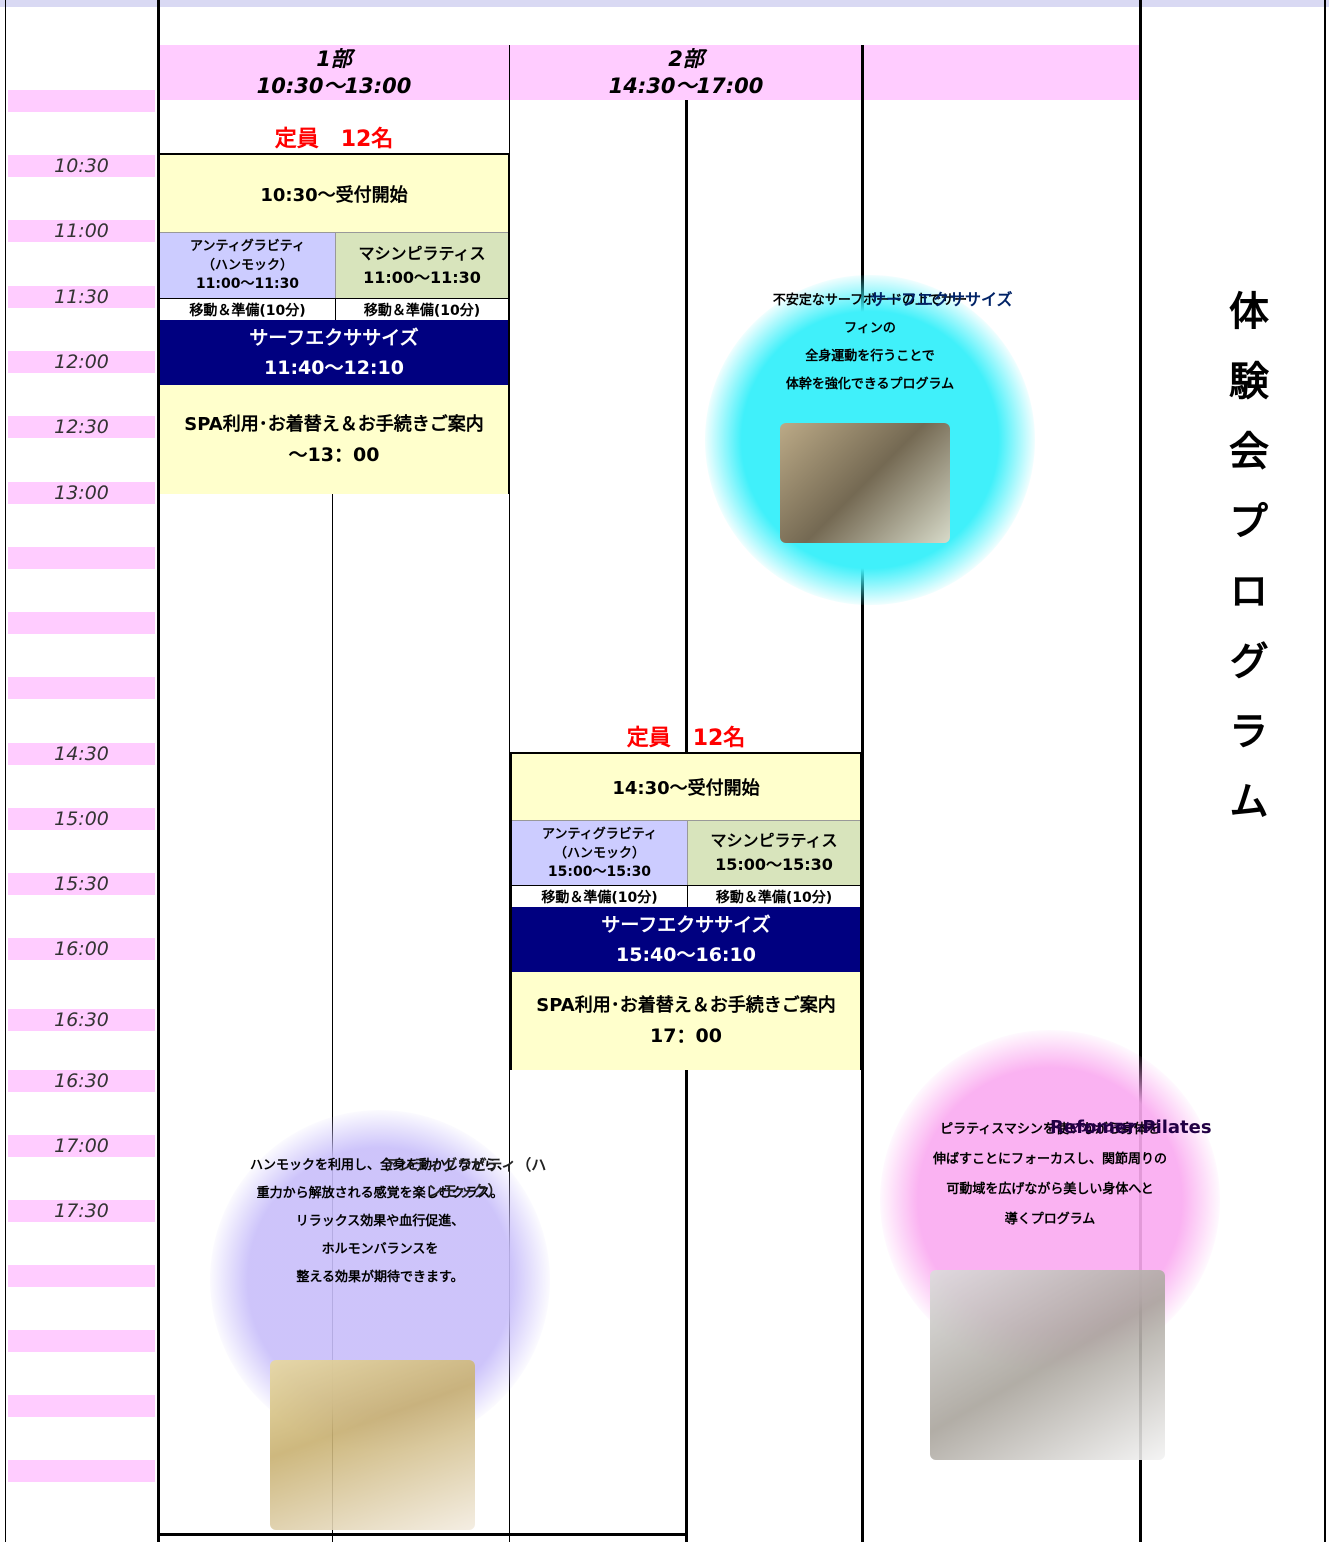 Image resolution: width=1329 pixels, height=1542 pixels. Describe the element at coordinates (686, 1021) in the screenshot. I see `spa-block: SPA利用･お着替え＆お手続きご案内 17：00` at that location.